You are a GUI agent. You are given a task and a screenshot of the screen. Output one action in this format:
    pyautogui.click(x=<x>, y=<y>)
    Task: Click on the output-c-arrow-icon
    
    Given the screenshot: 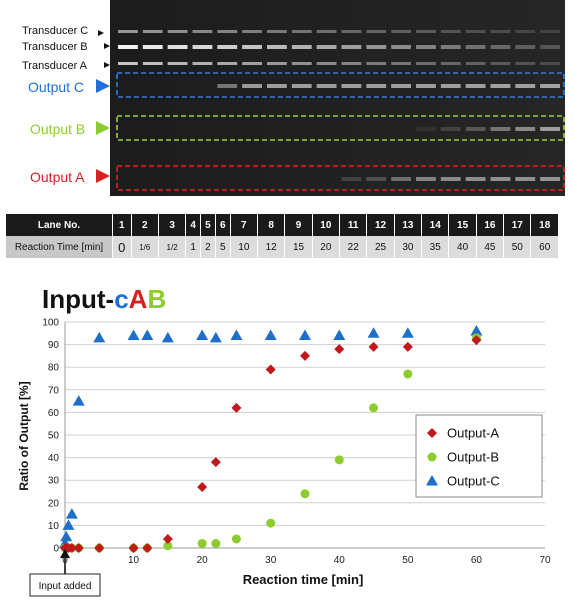 What is the action you would take?
    pyautogui.click(x=103, y=86)
    